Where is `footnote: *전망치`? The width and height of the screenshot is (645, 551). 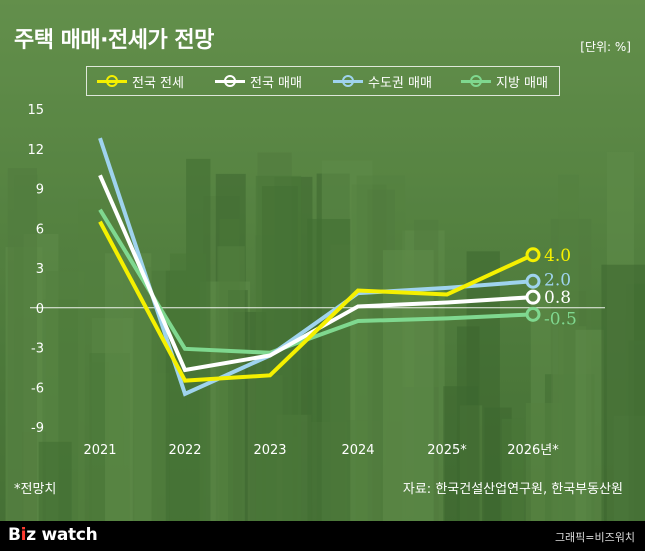 footnote: *전망치 is located at coordinates (35, 489).